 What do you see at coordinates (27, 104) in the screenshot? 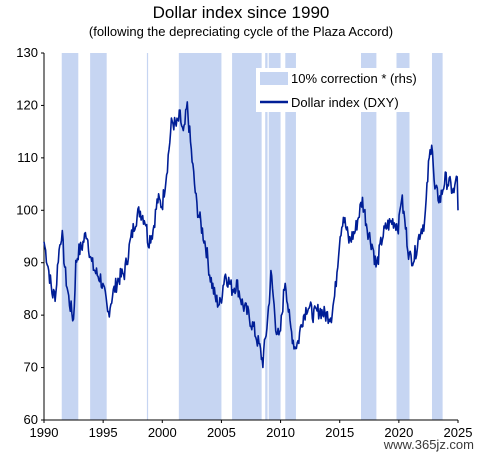
I see `y-tick-label: 120` at bounding box center [27, 104].